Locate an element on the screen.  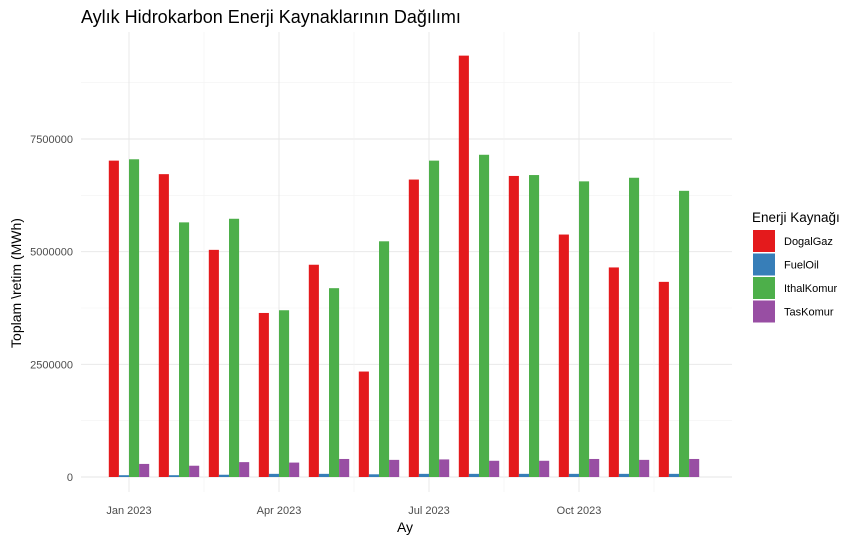
x-tick-label: Oct 2023 is located at coordinates (579, 511).